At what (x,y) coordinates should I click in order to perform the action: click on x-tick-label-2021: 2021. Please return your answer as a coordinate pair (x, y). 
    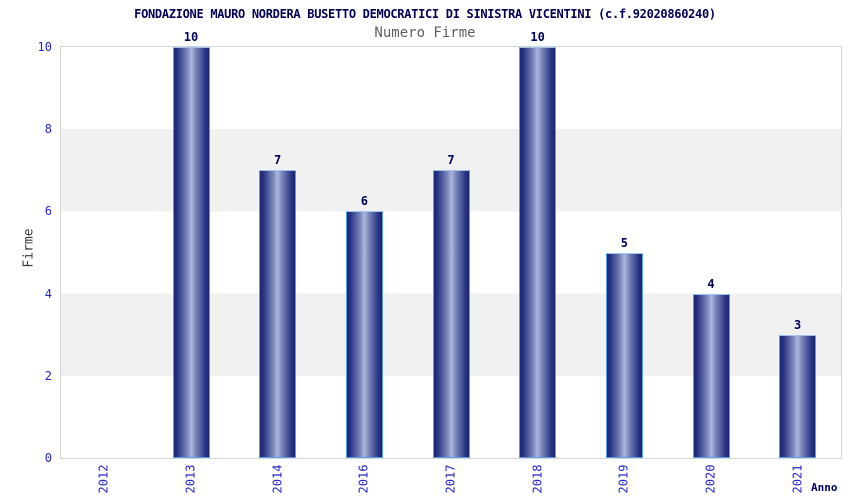
    Looking at the image, I should click on (797, 479).